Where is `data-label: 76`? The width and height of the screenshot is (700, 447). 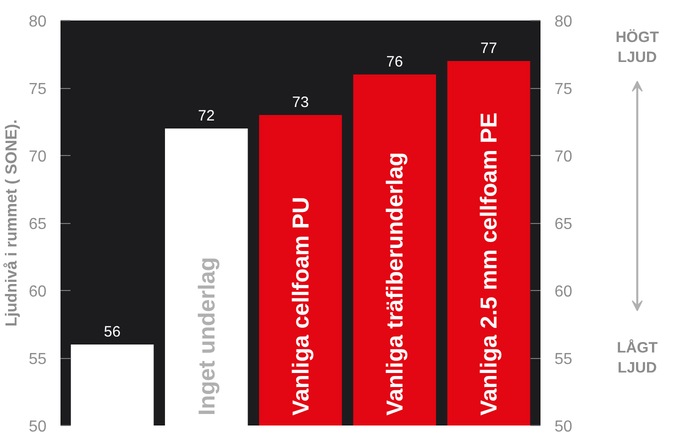 data-label: 76 is located at coordinates (394, 62).